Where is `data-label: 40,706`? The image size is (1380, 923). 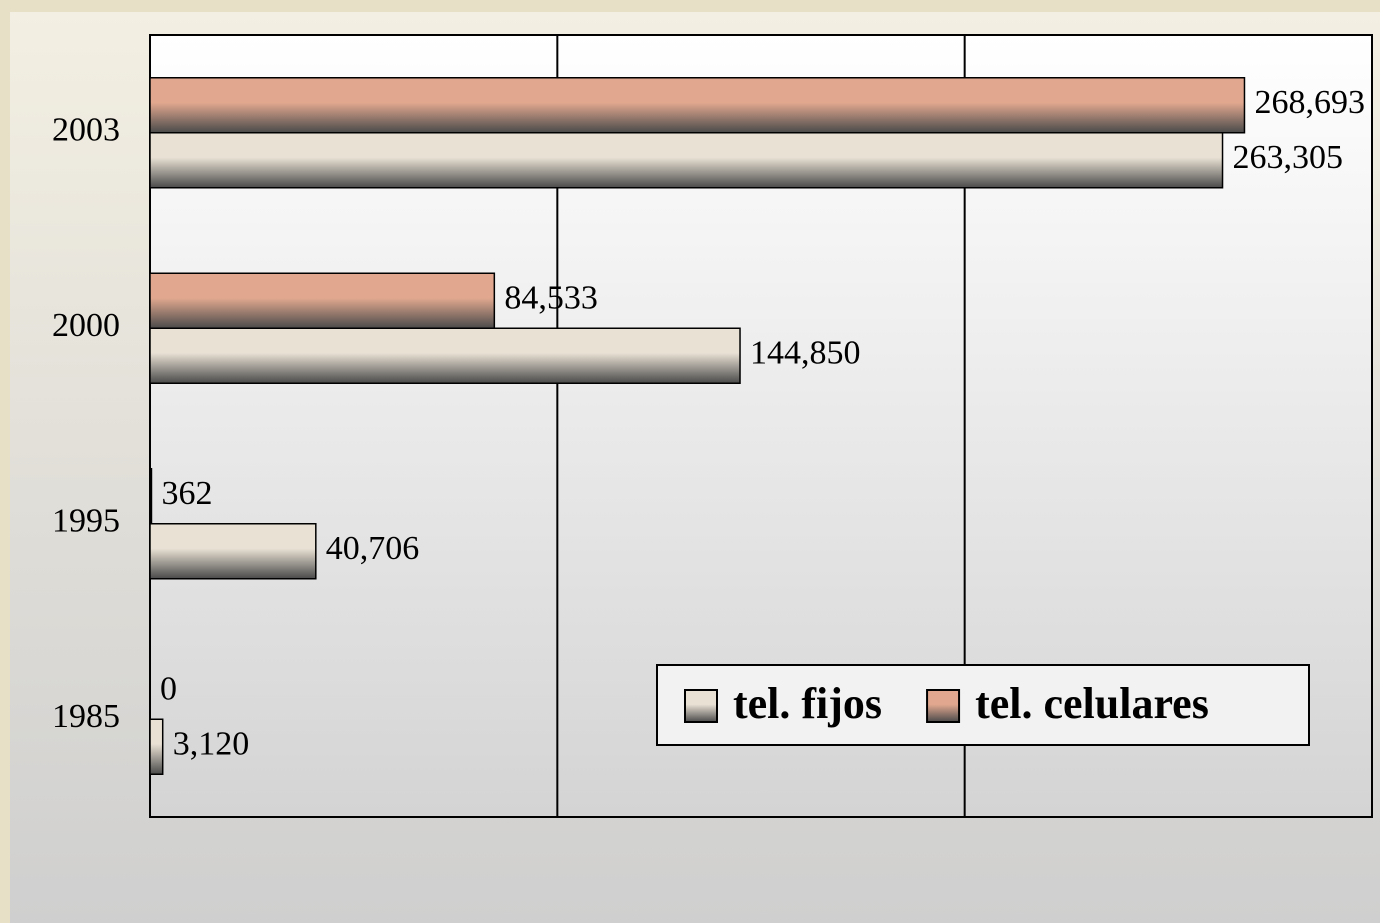
data-label: 40,706 is located at coordinates (373, 548).